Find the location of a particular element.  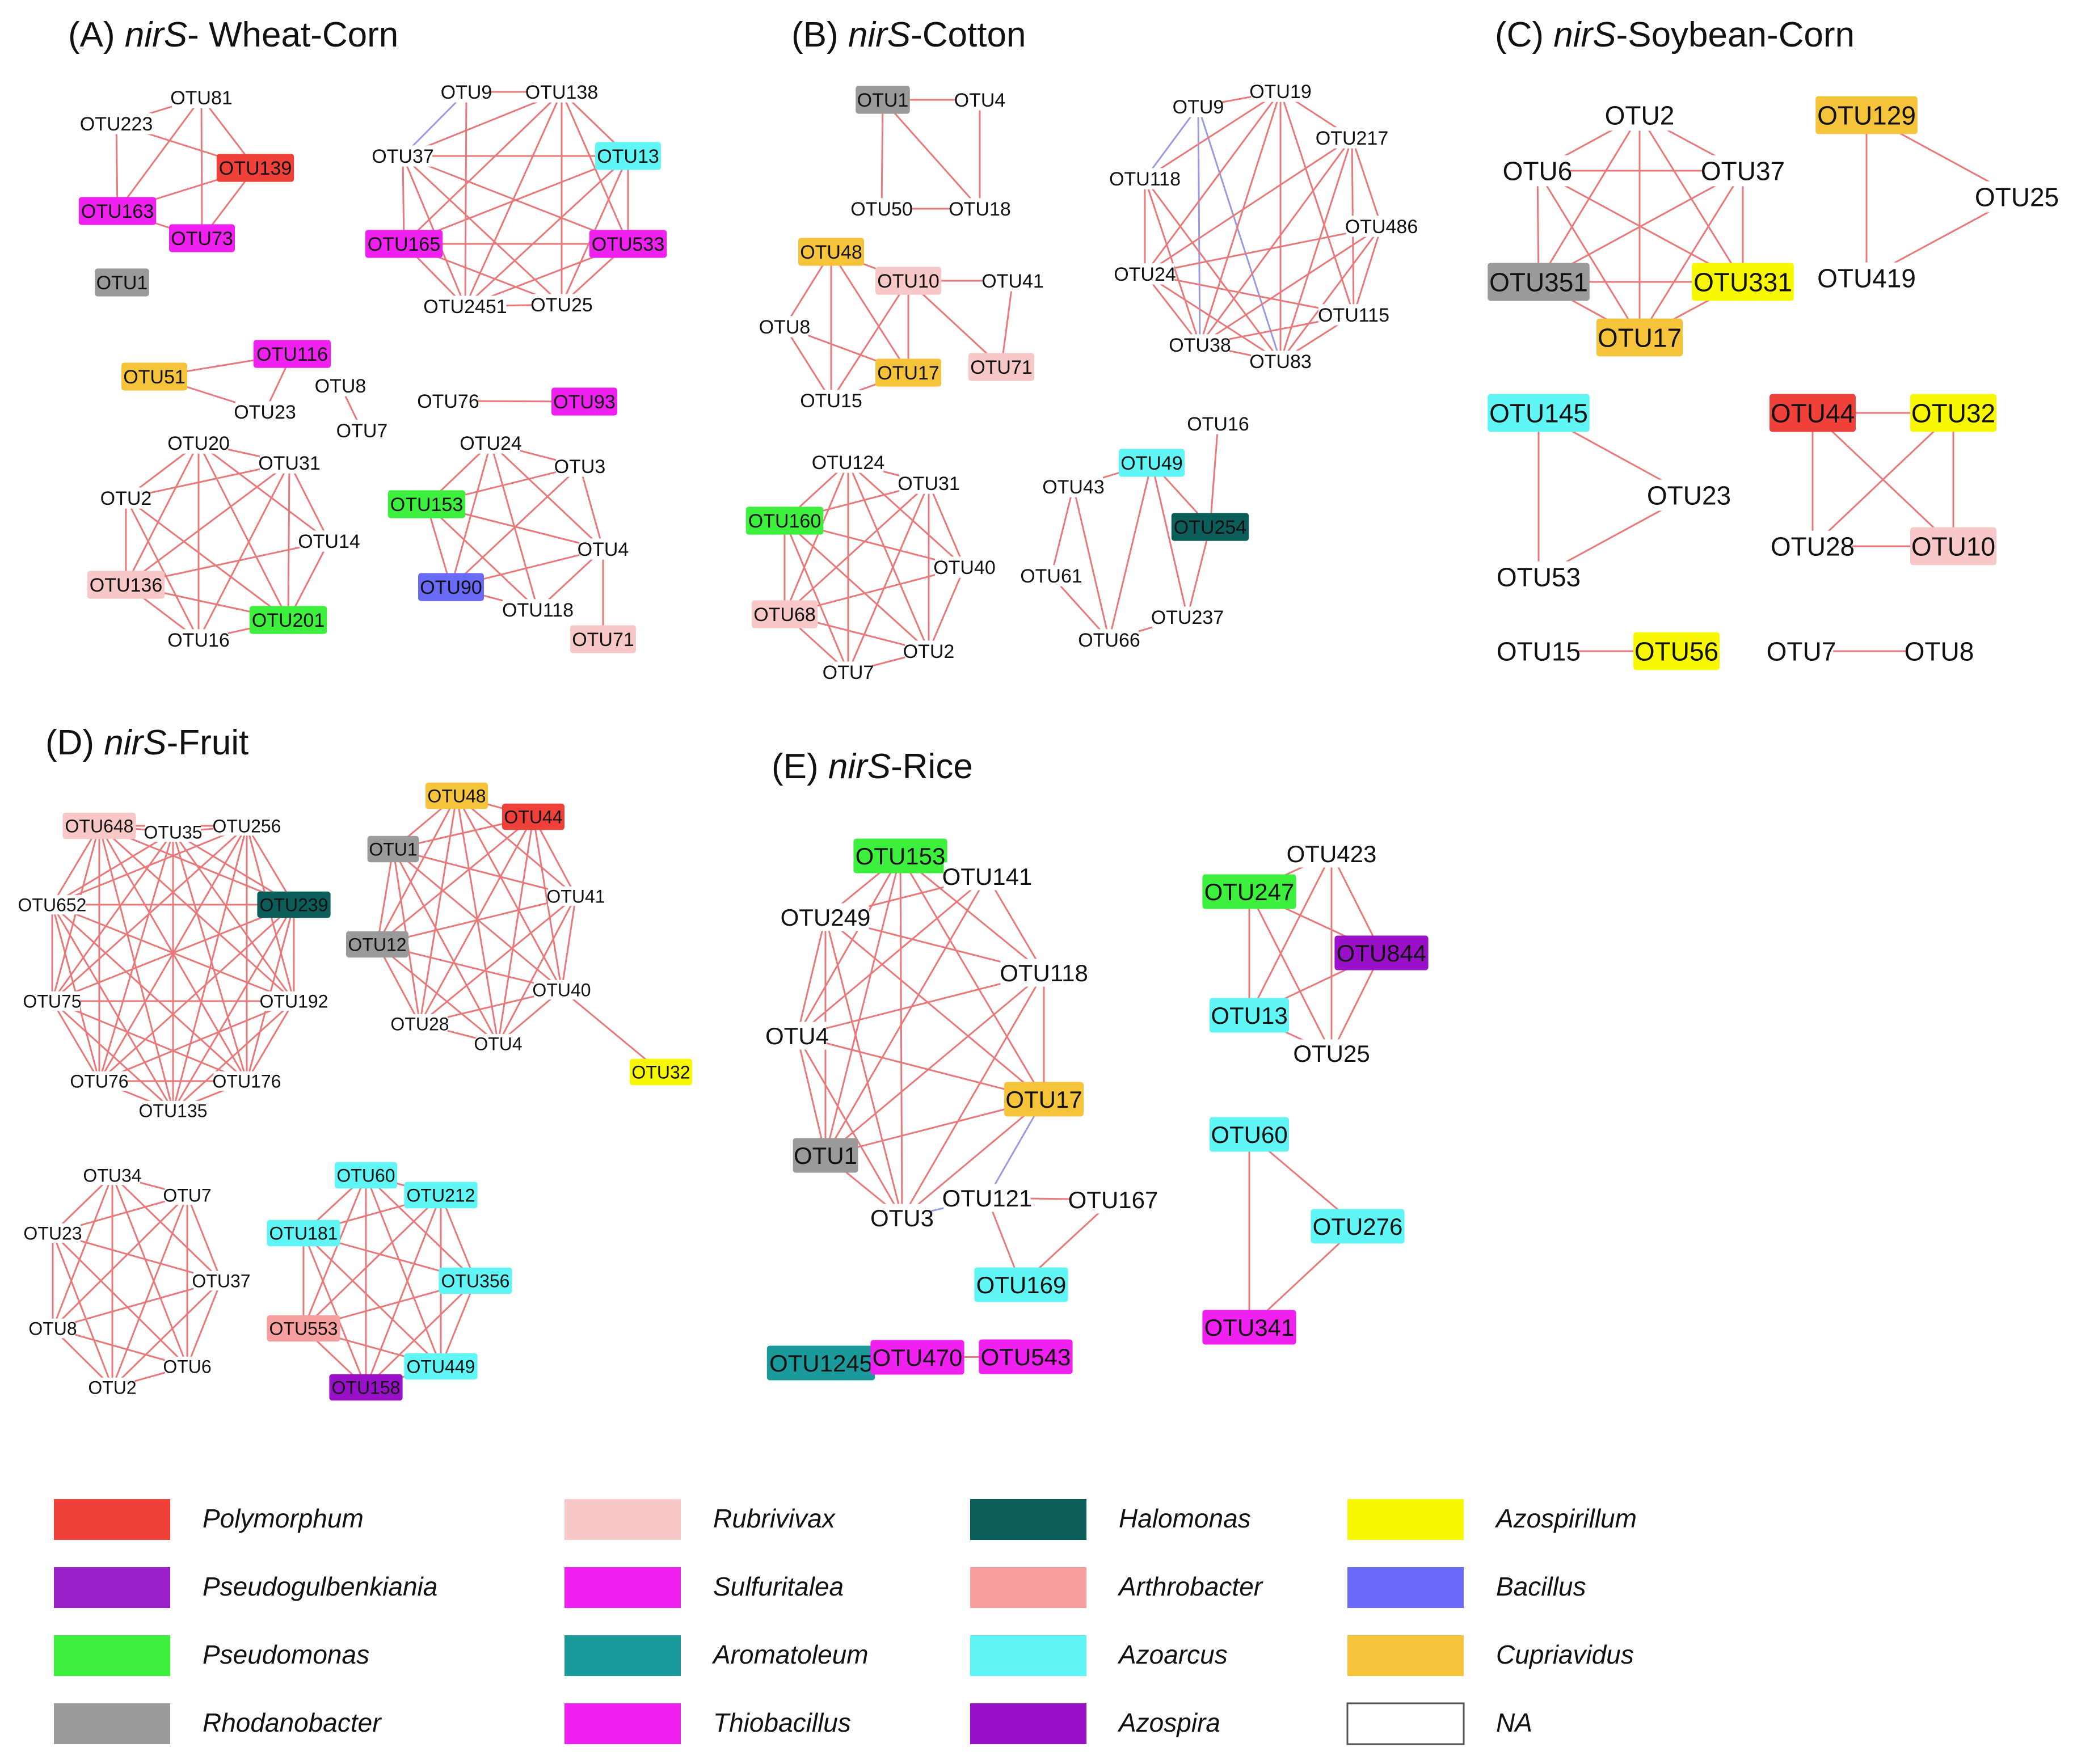

network-cluster: OTU34 OTU7 OTU23 OTU37 OTU8 OTU6 OTU2 is located at coordinates (136, 1282).